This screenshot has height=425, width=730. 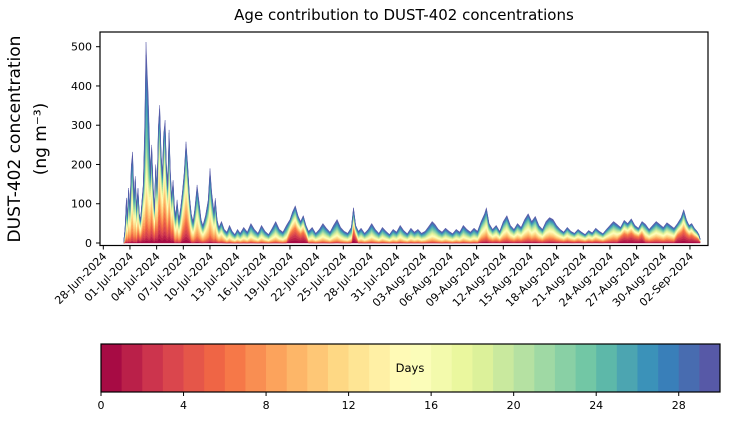 I want to click on y-tick-label: 400, so click(x=81, y=86).